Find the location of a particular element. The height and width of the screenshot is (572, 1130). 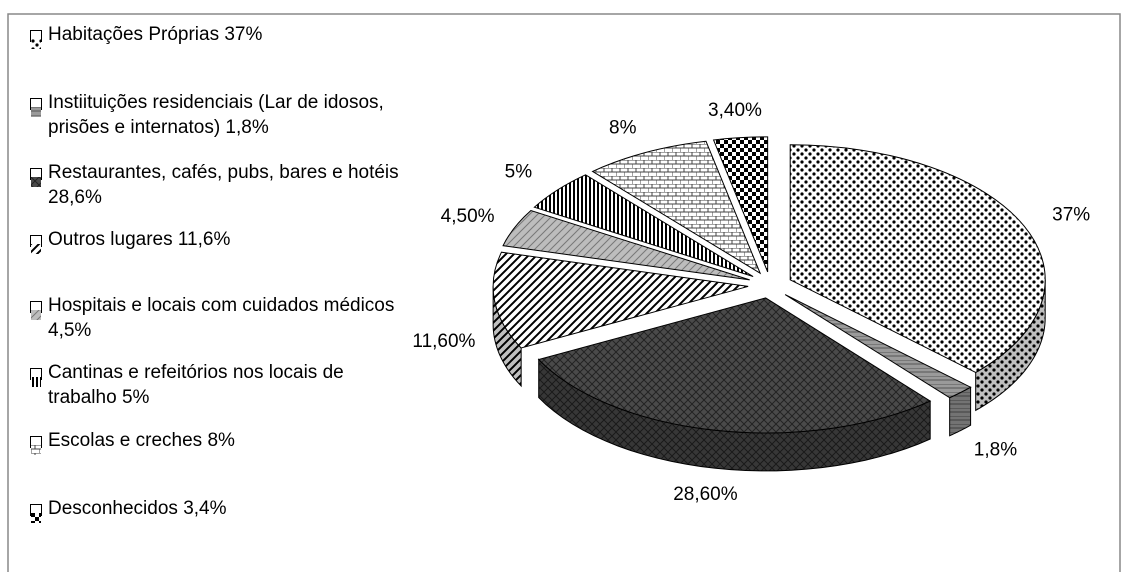

data-label: 1,8% is located at coordinates (995, 449).